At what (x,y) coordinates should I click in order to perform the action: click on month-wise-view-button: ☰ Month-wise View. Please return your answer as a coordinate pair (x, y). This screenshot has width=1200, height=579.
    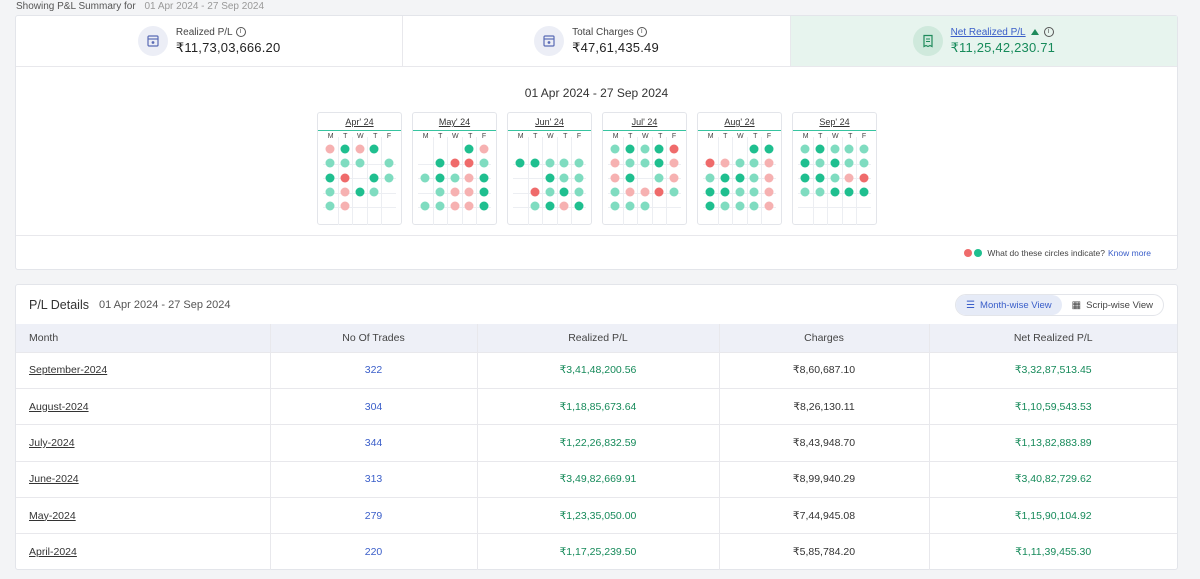
    Looking at the image, I should click on (1009, 305).